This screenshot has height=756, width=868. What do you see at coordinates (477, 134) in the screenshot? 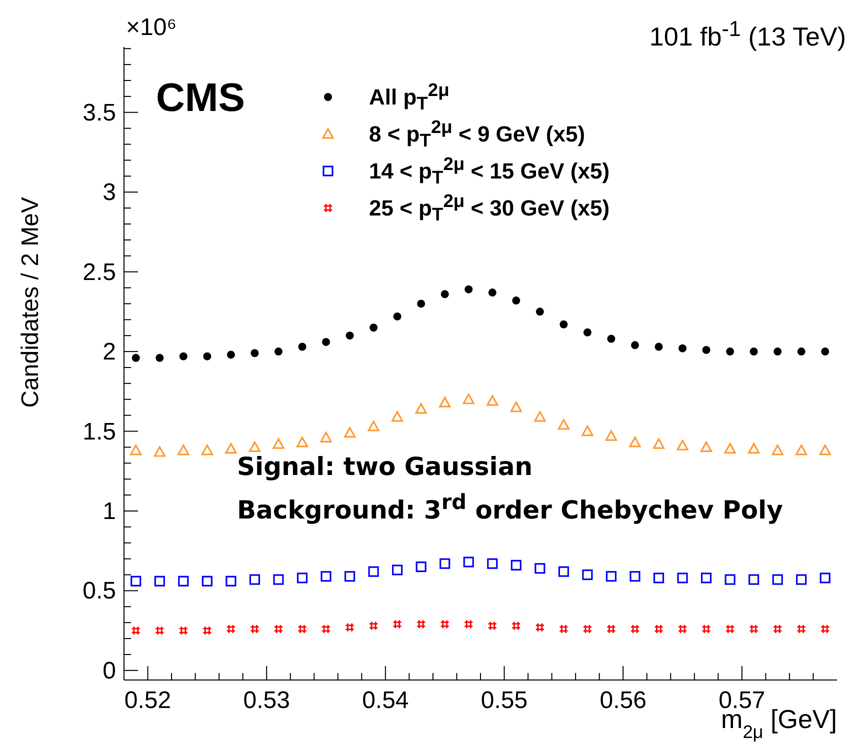
I see `legend-label: 8 < p$_{T}$$^{2μ}$ < 9 GeV (x5)` at bounding box center [477, 134].